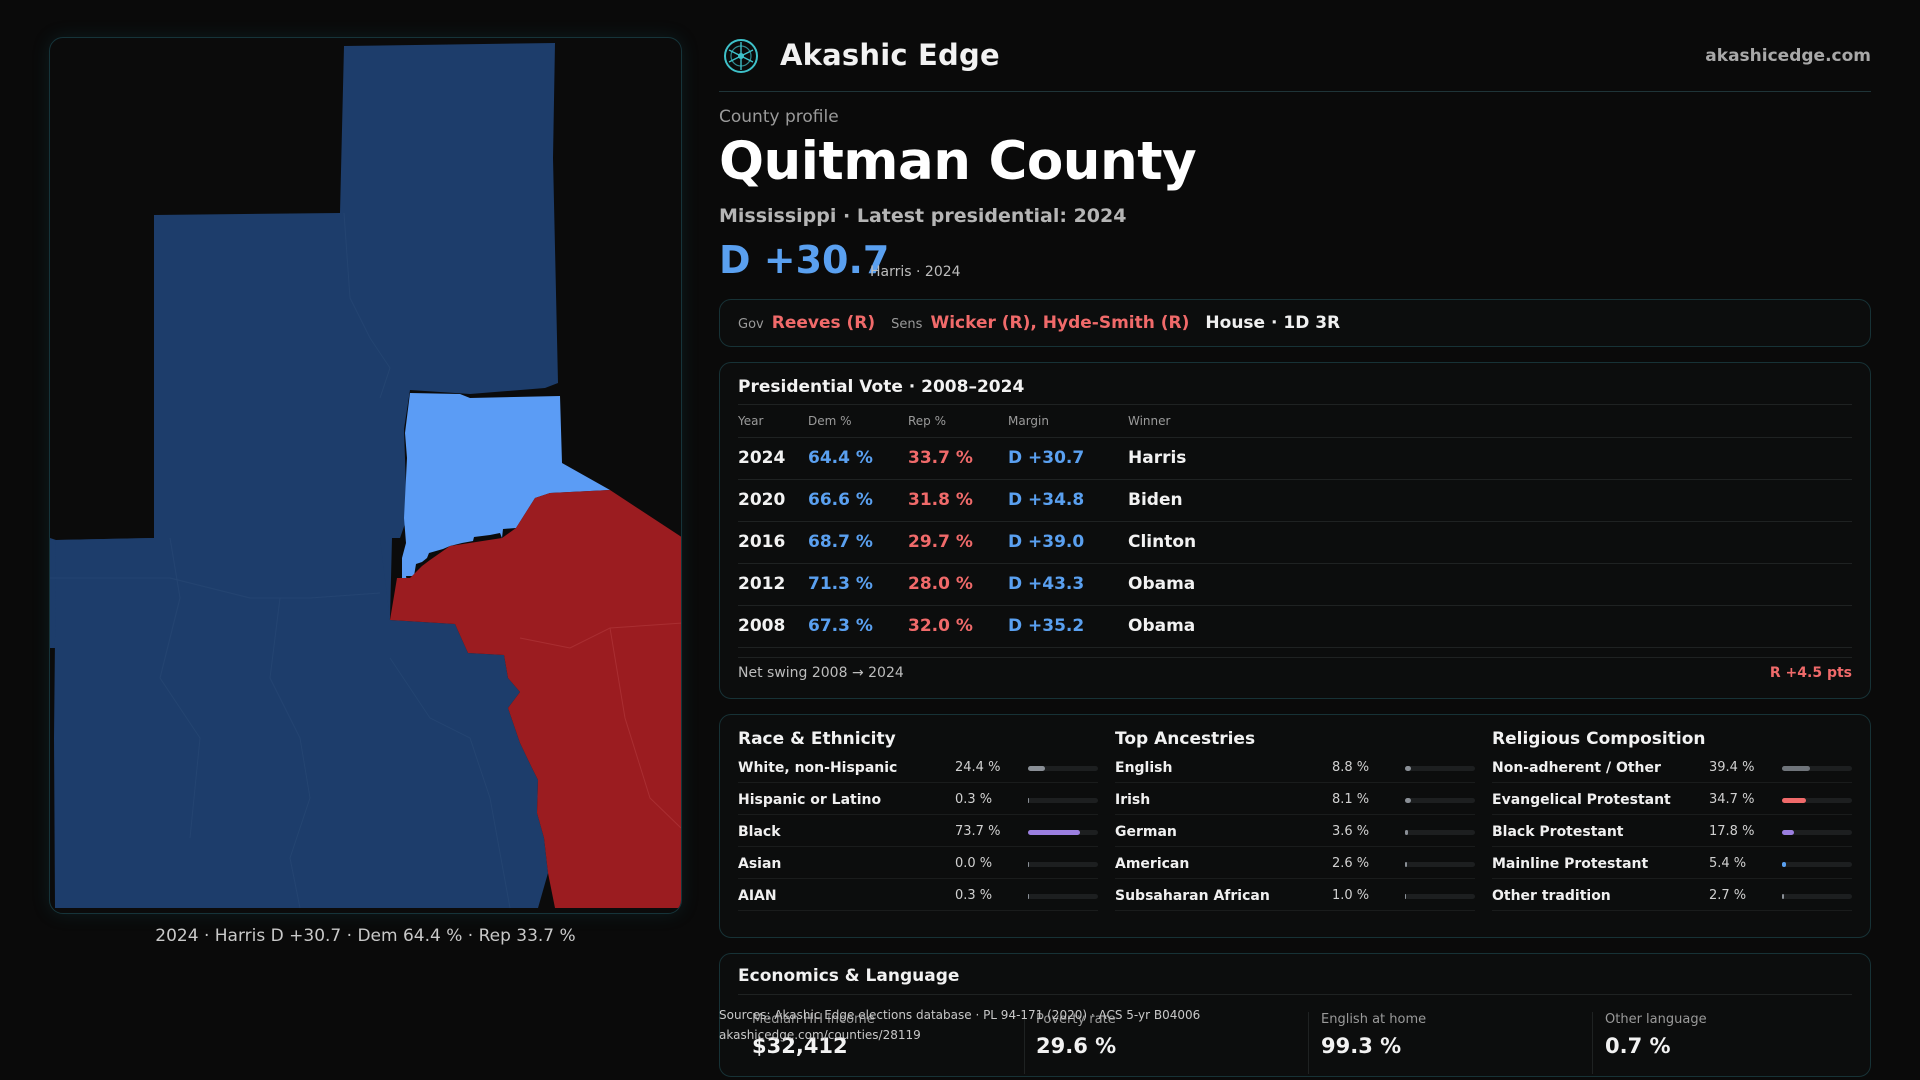 The image size is (1920, 1080). Describe the element at coordinates (890, 55) in the screenshot. I see `brand-name: Akashic Edge` at that location.